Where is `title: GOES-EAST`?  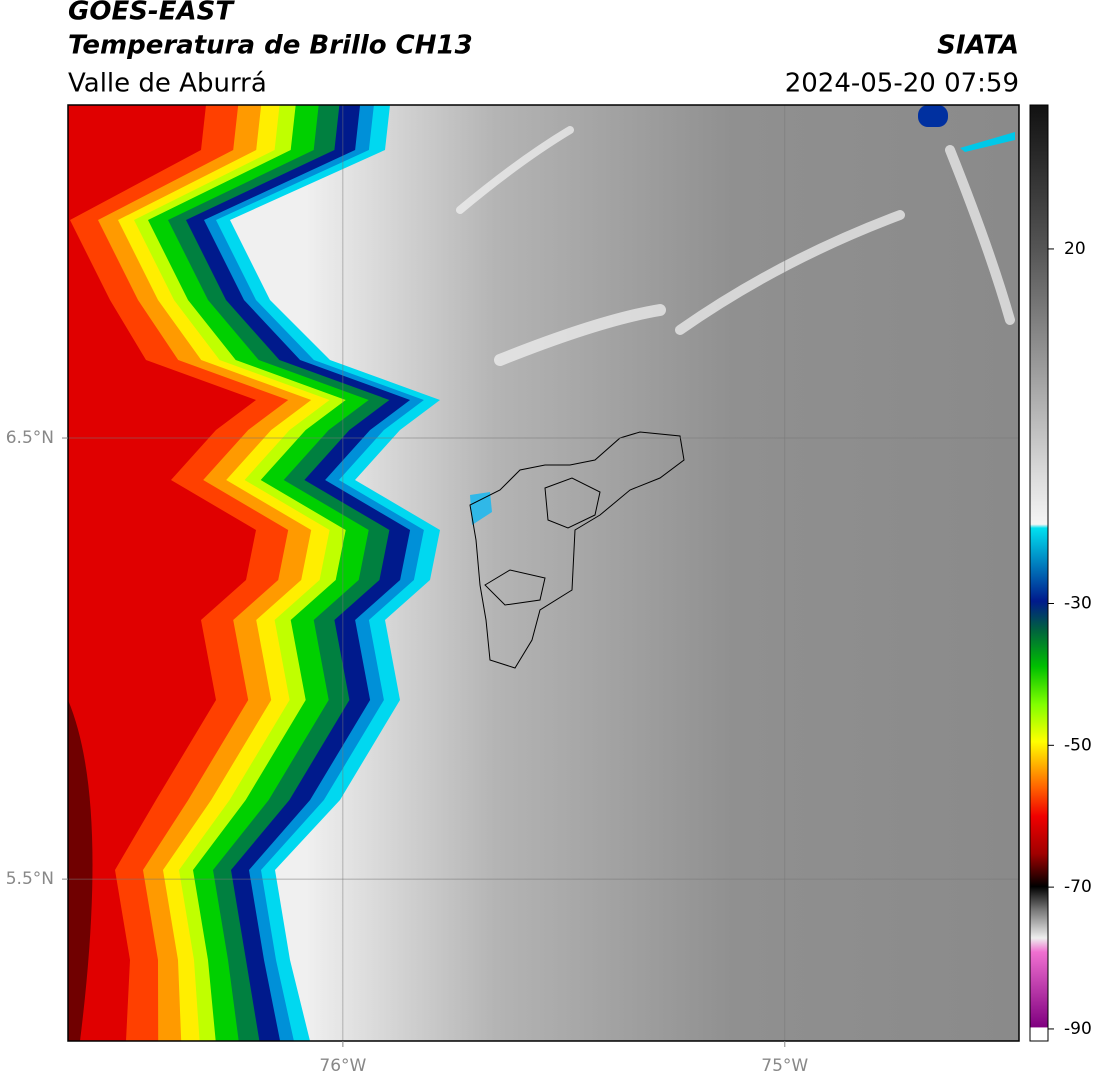 title: GOES-EAST is located at coordinates (151, 13).